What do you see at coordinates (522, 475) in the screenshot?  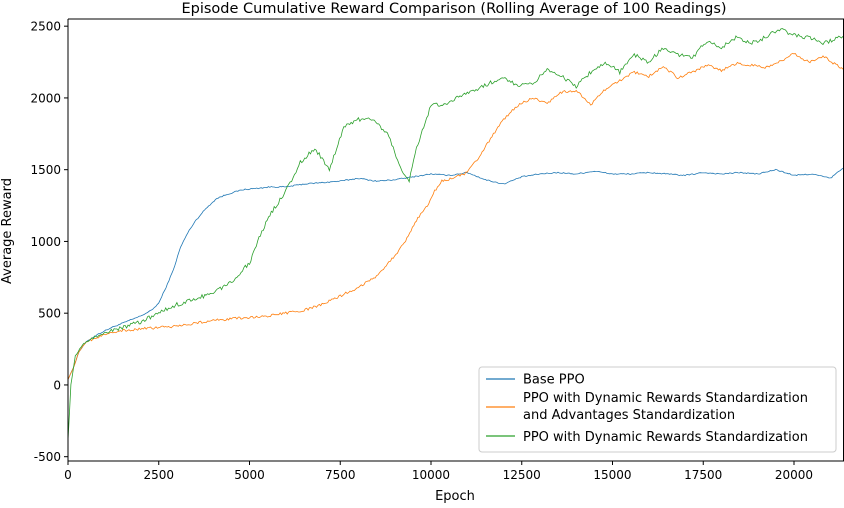 I see `x-tick-label: 12500` at bounding box center [522, 475].